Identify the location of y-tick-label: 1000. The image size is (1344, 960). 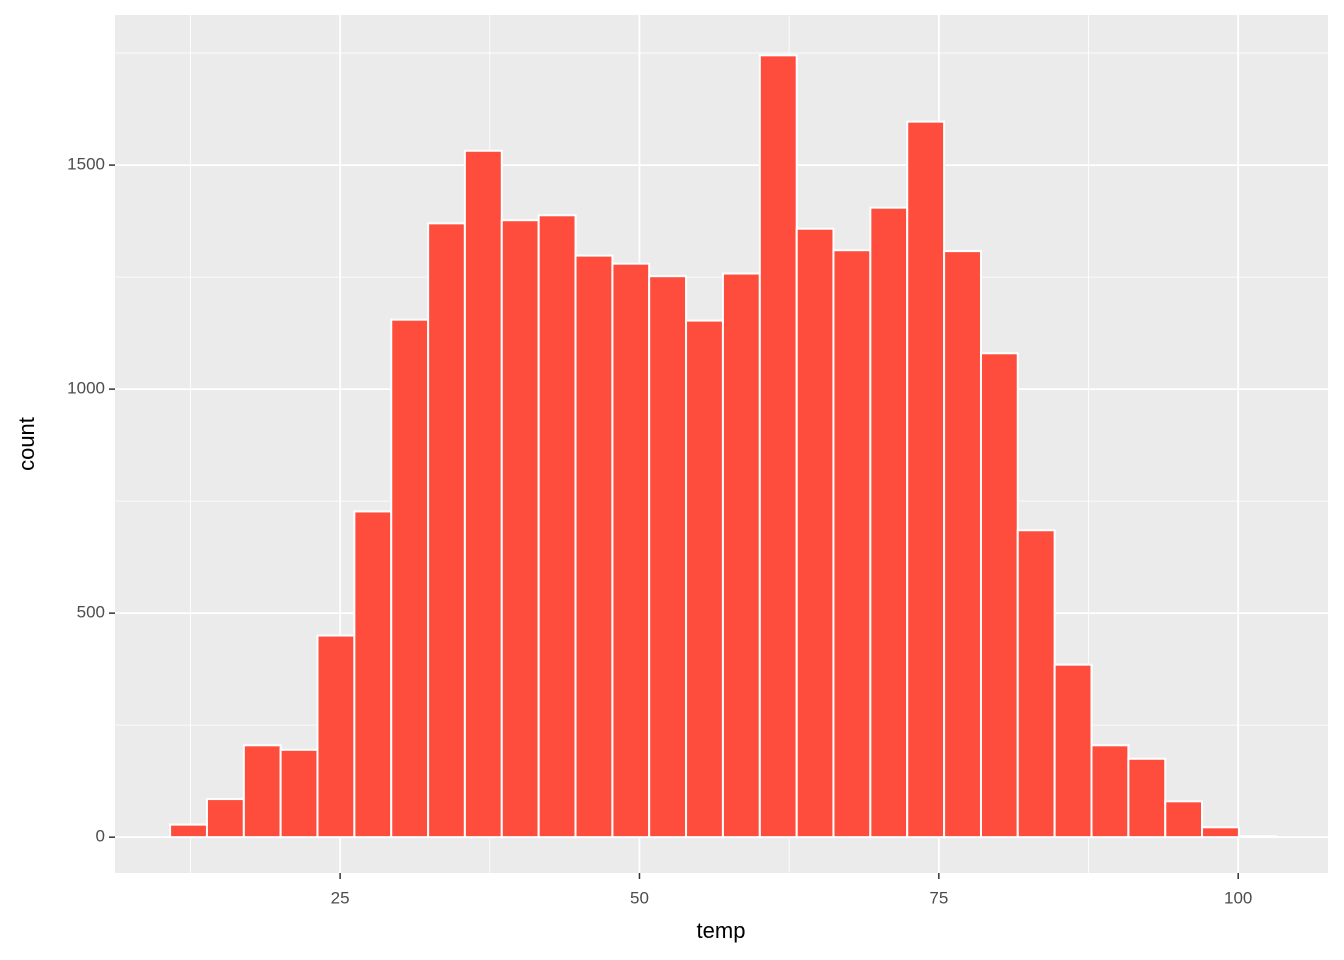
(86, 388).